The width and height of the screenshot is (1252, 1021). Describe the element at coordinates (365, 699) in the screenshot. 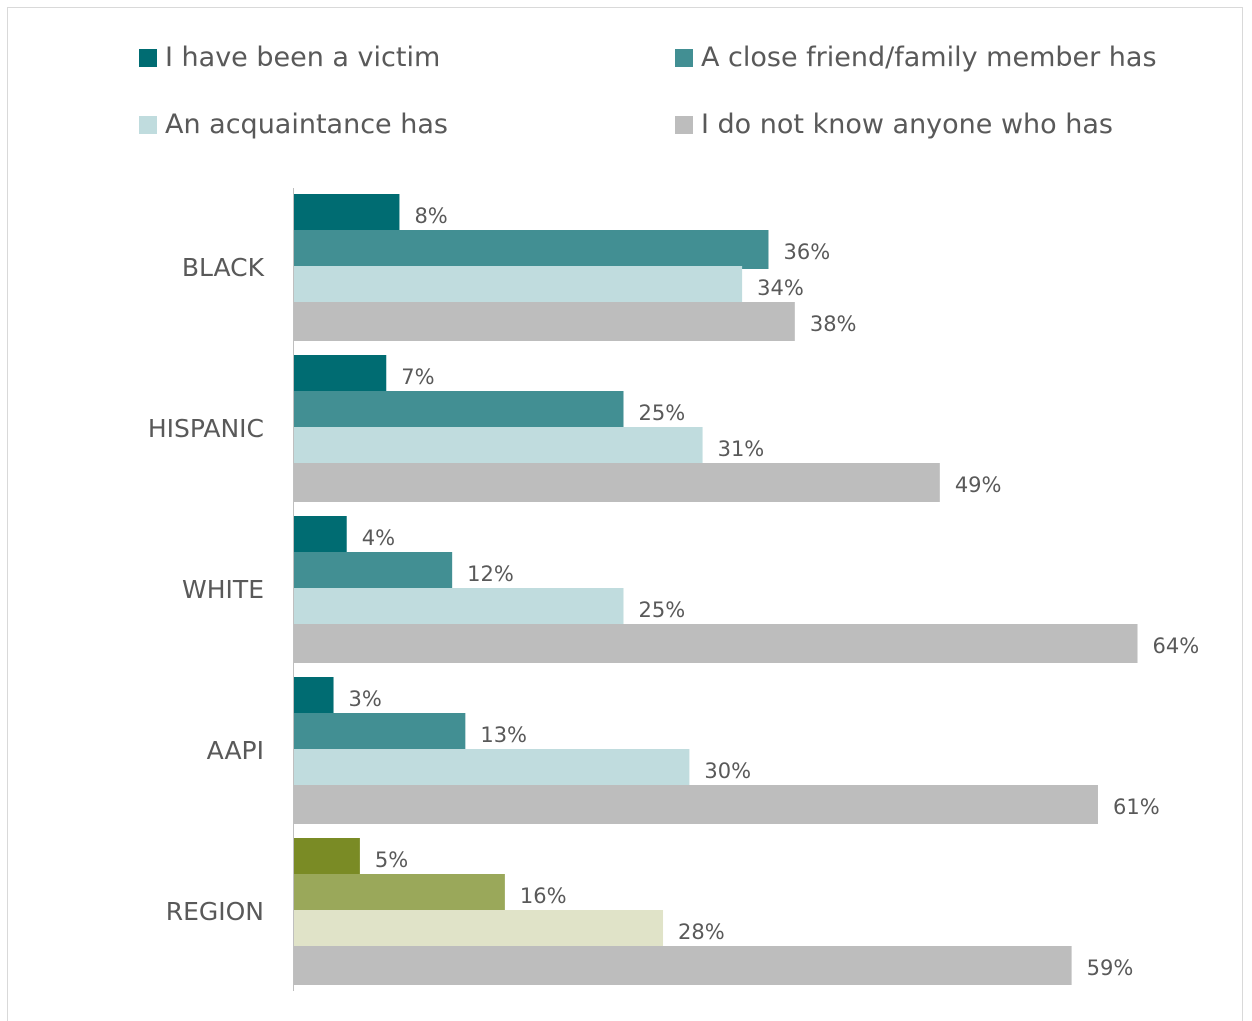

I see `data-label-aapi-series-1: 3%` at that location.